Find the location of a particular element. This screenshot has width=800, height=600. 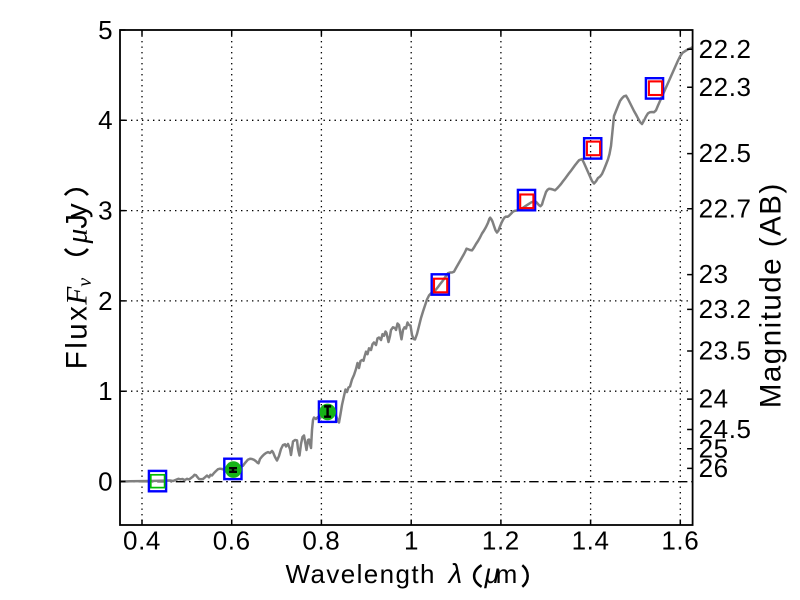

svg-text: μJy is located at coordinates (76, 223).